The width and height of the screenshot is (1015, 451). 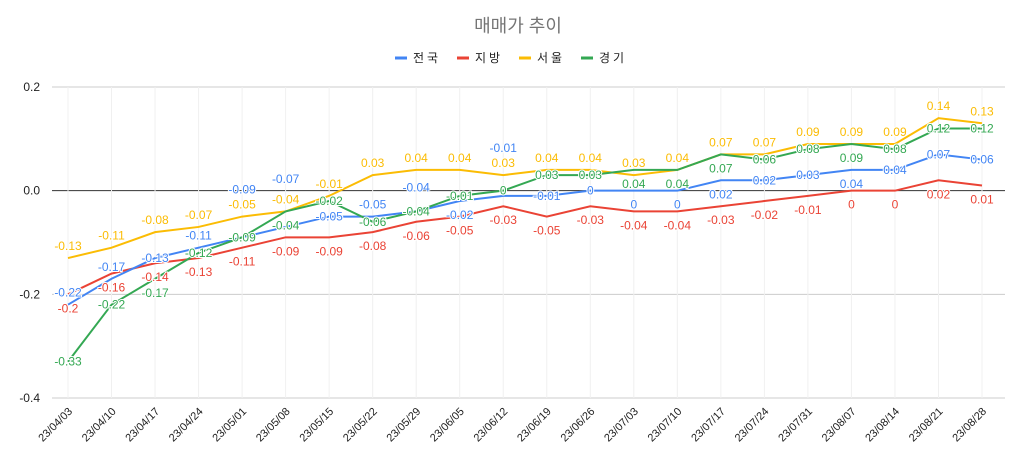 I want to click on data-label: 0.14, so click(x=939, y=106).